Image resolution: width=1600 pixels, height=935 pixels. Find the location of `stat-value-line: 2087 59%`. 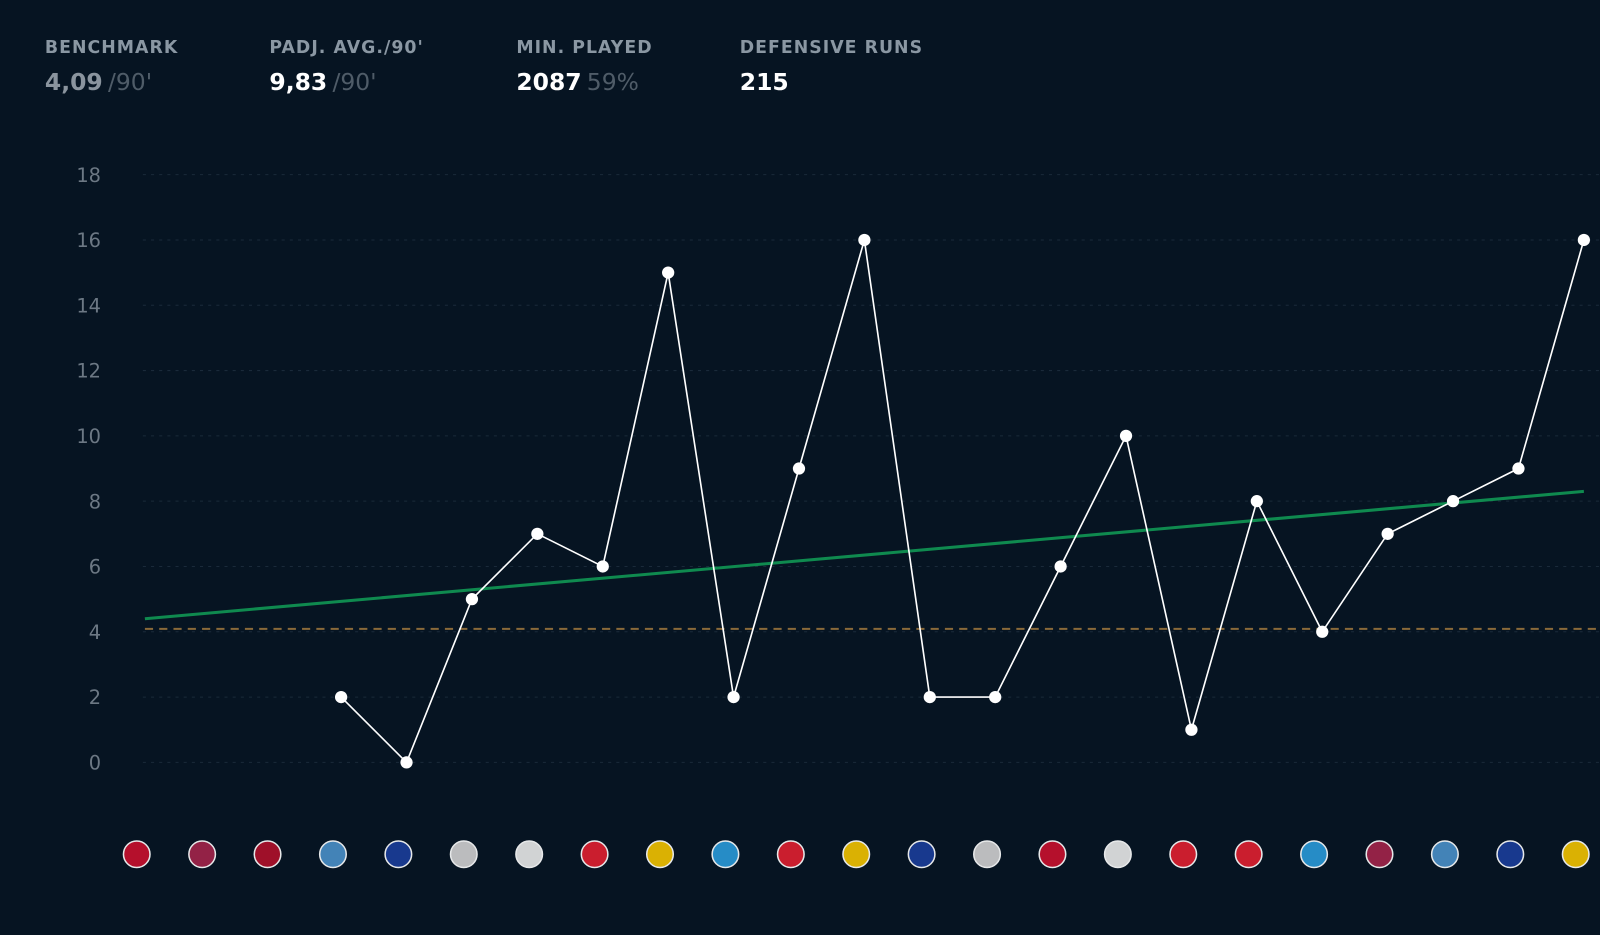

stat-value-line: 2087 59% is located at coordinates (577, 82).